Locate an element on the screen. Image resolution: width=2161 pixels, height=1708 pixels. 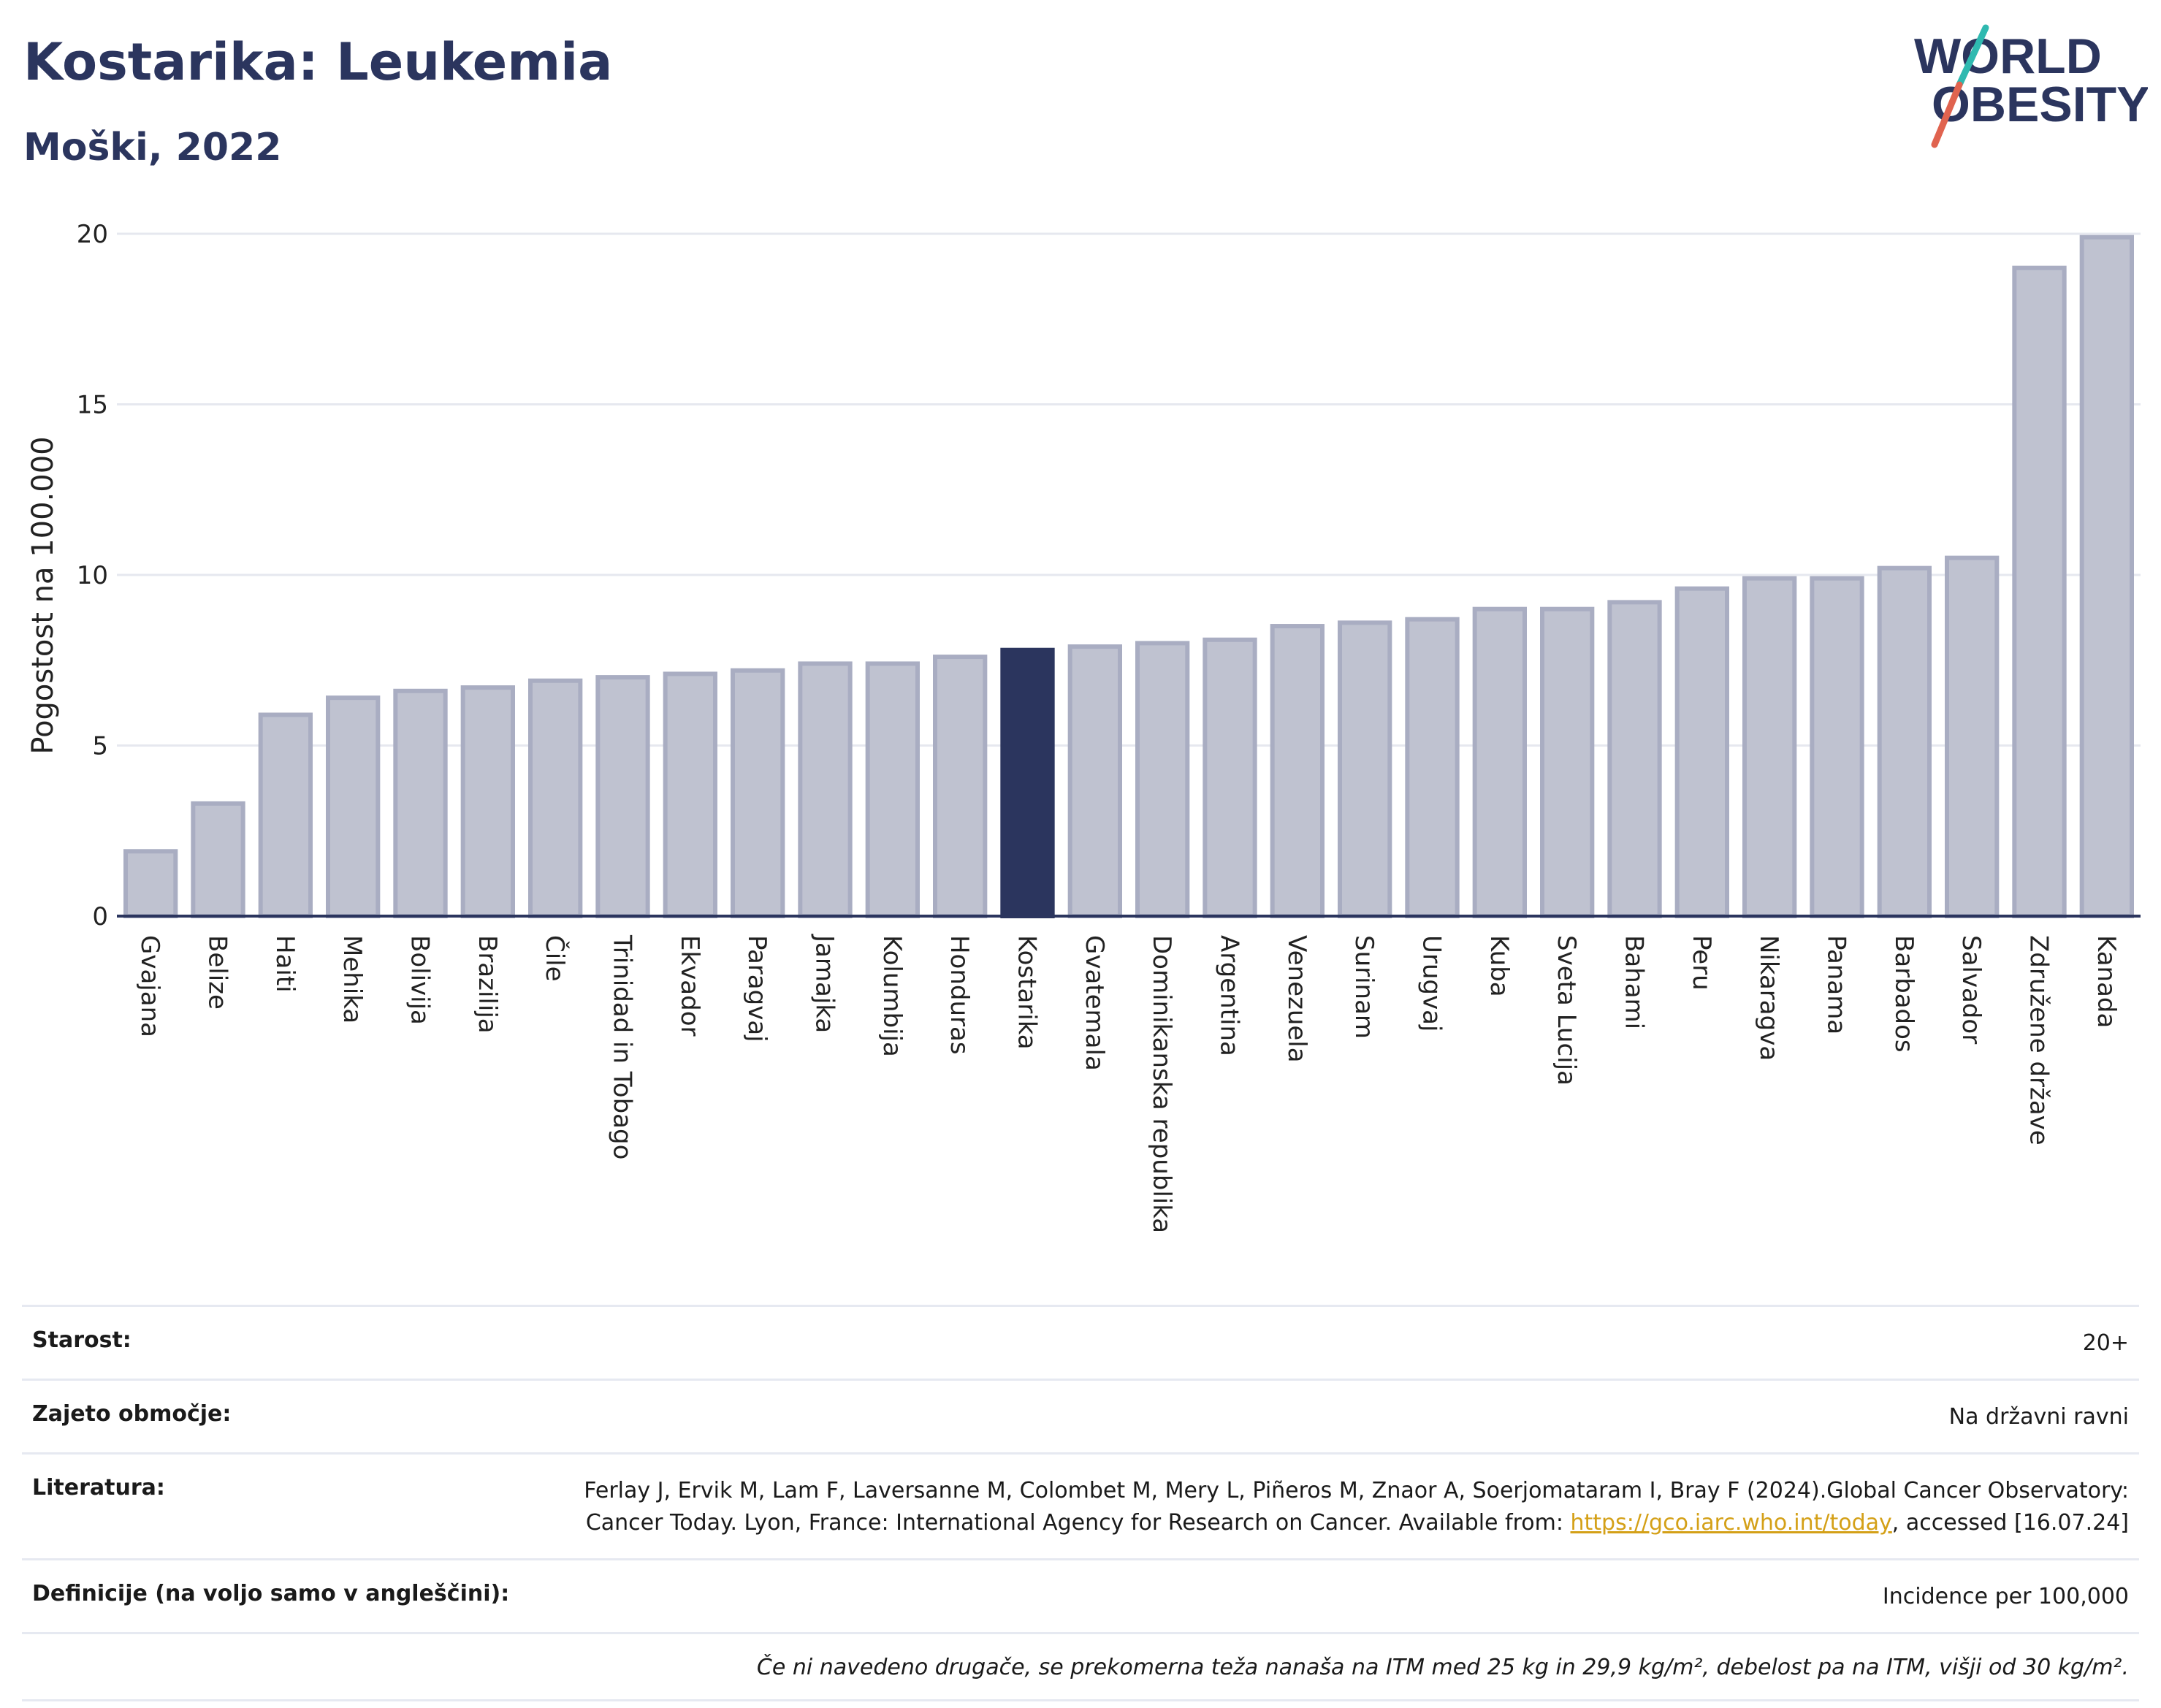
x-tick-label: Salvador is located at coordinates (1971, 989).